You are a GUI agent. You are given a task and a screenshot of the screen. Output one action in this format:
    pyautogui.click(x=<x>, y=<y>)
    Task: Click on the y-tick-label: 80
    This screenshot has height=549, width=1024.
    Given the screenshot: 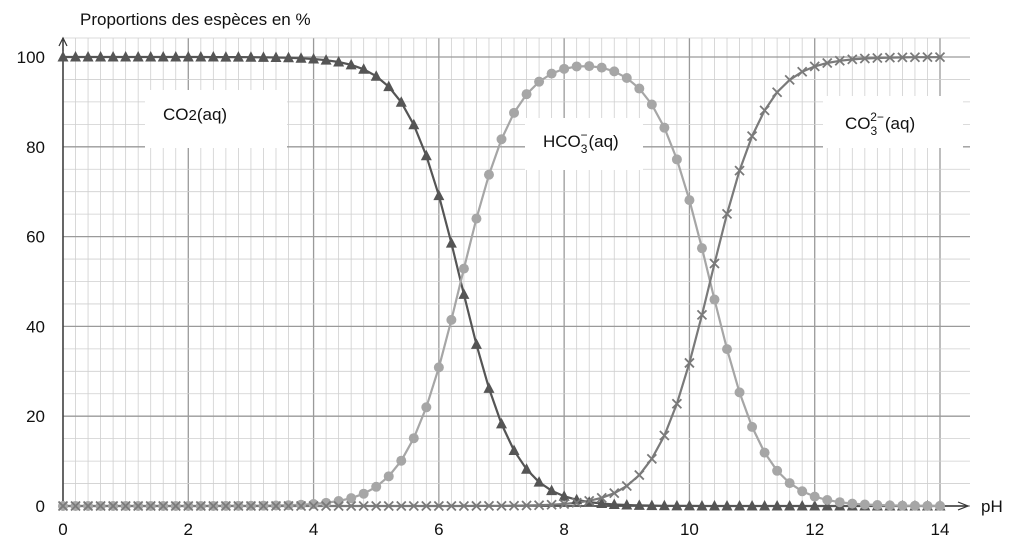 What is the action you would take?
    pyautogui.click(x=35, y=147)
    